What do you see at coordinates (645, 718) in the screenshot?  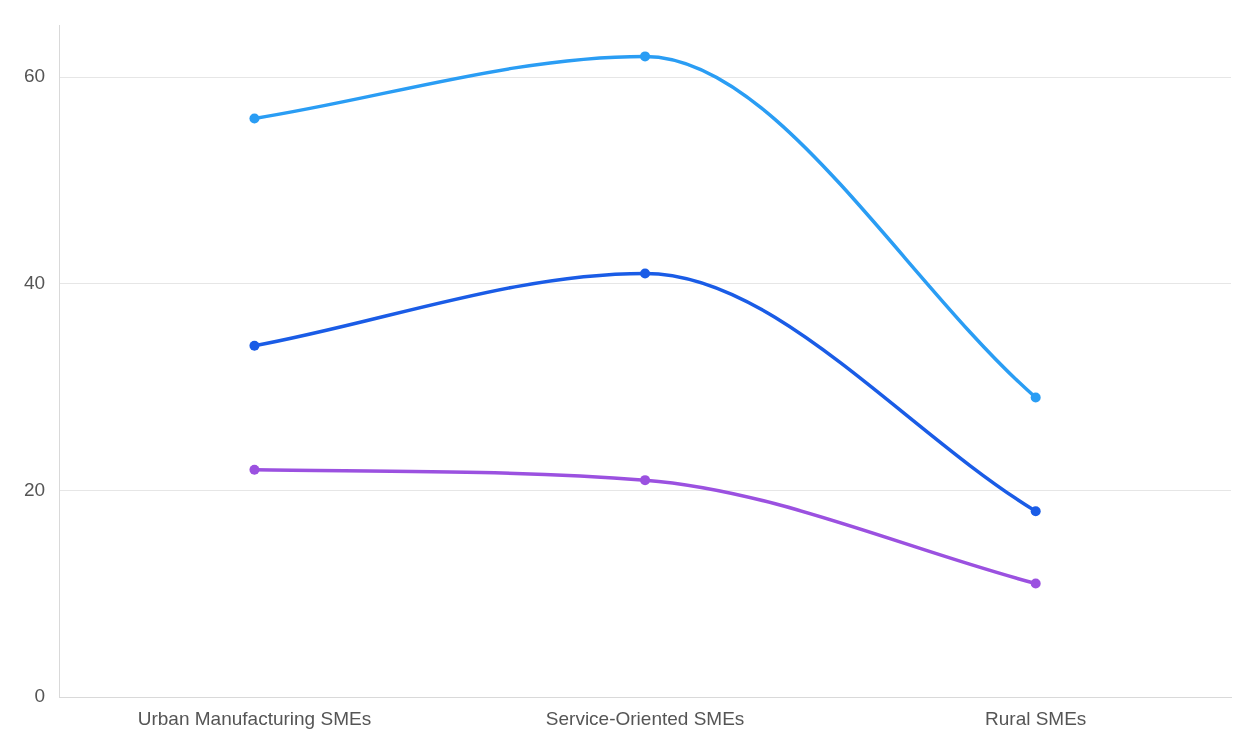 I see `x-tick-label: Service-Oriented SMEs` at bounding box center [645, 718].